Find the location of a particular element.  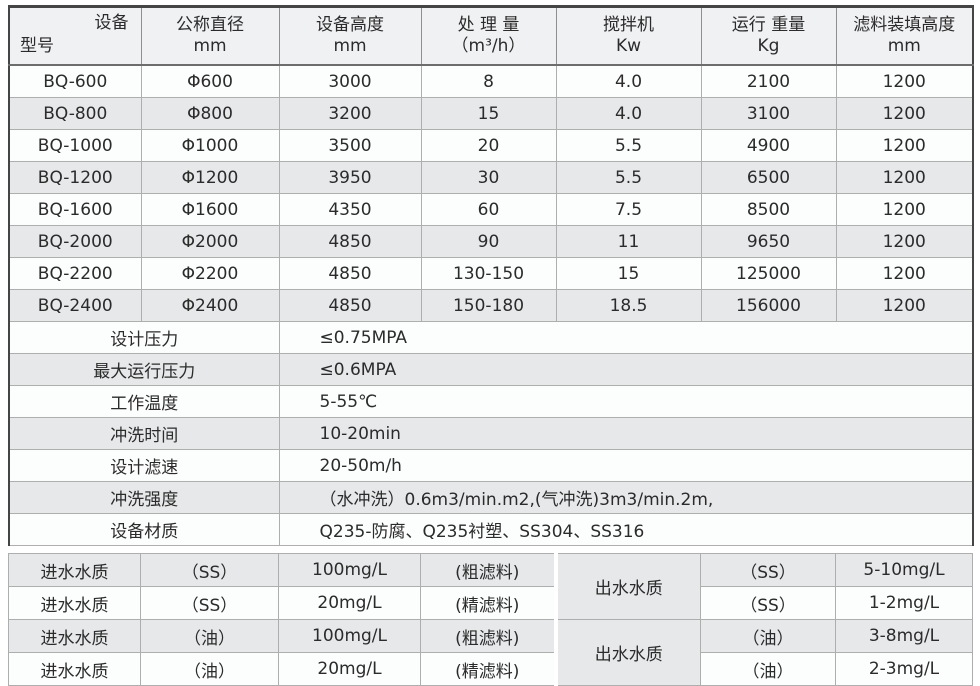

spec-label: 最大运行压力 is located at coordinates (144, 369).